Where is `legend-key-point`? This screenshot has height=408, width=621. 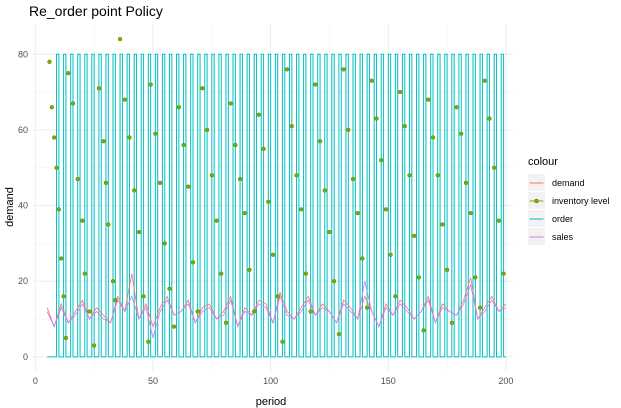 legend-key-point is located at coordinates (536, 201).